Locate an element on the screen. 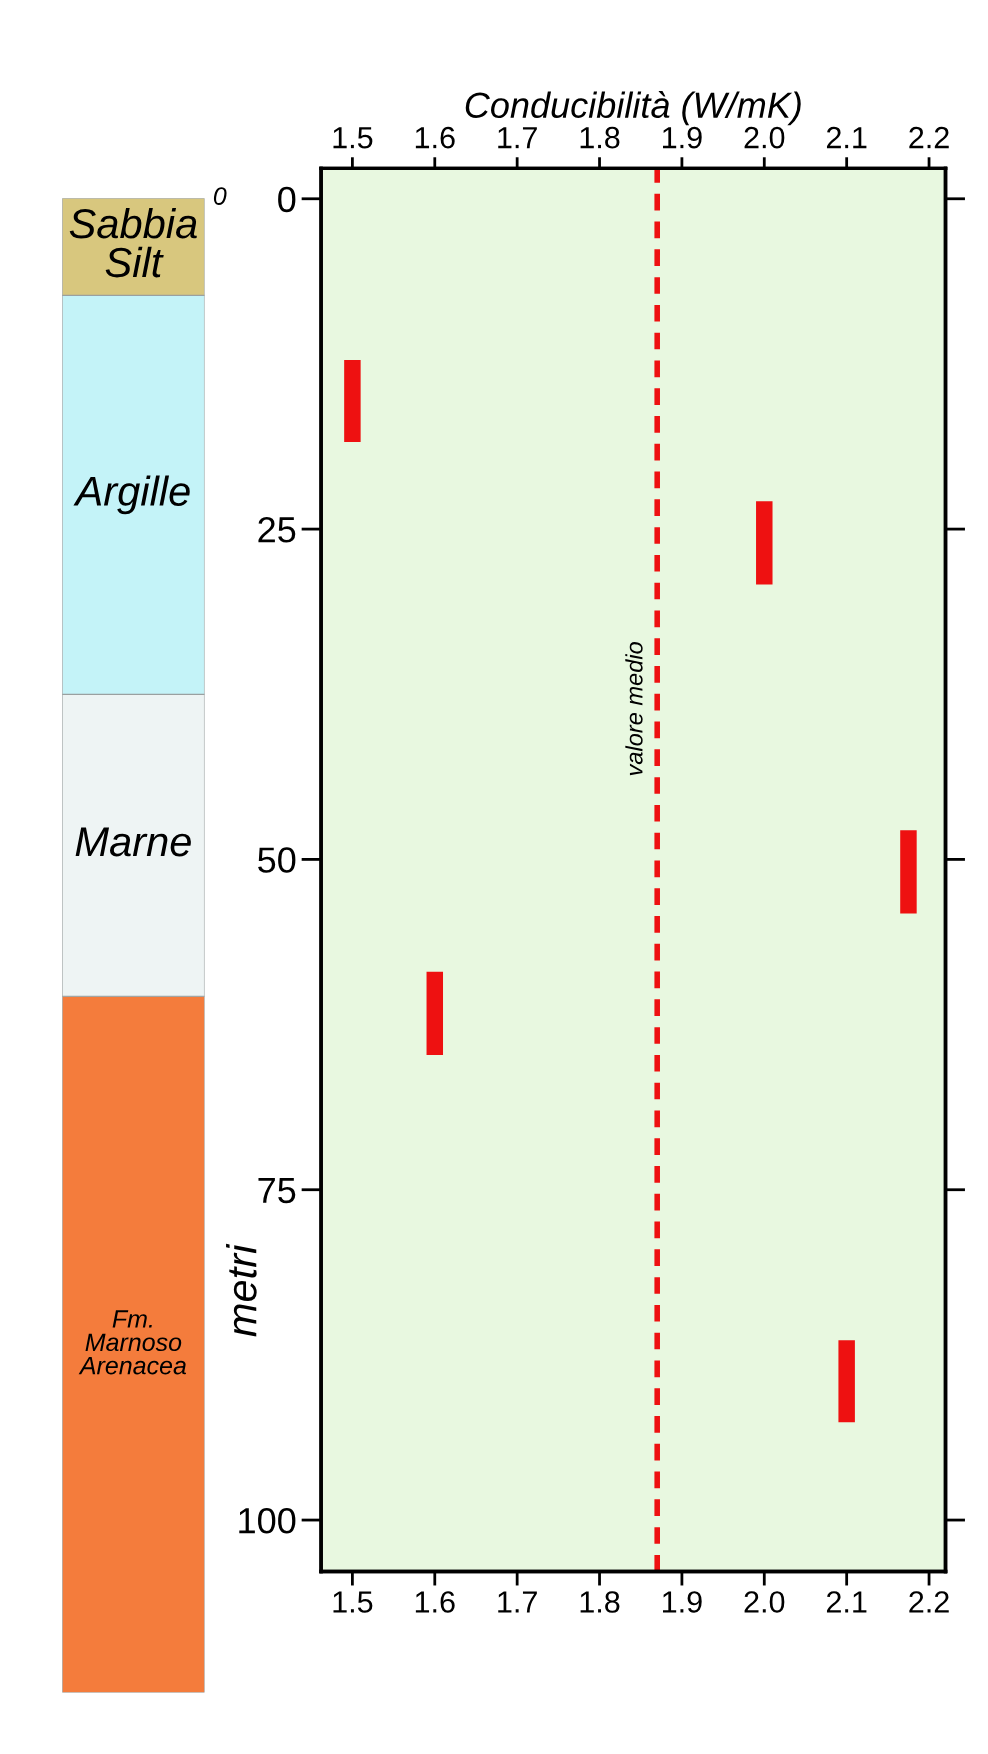 Image resolution: width=988 pixels, height=1754 pixels. x2-tick-label: 1.9 is located at coordinates (682, 137).